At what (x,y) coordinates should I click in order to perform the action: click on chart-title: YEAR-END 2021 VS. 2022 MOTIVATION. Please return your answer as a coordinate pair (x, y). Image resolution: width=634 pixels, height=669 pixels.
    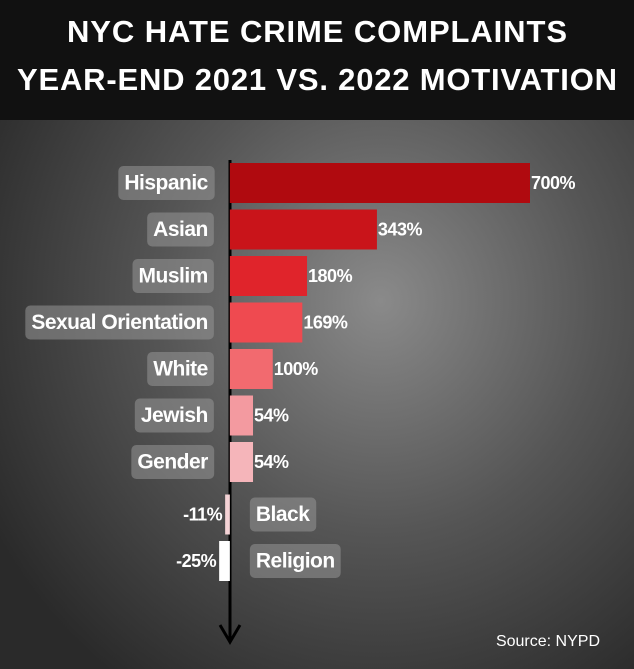
    Looking at the image, I should click on (317, 79).